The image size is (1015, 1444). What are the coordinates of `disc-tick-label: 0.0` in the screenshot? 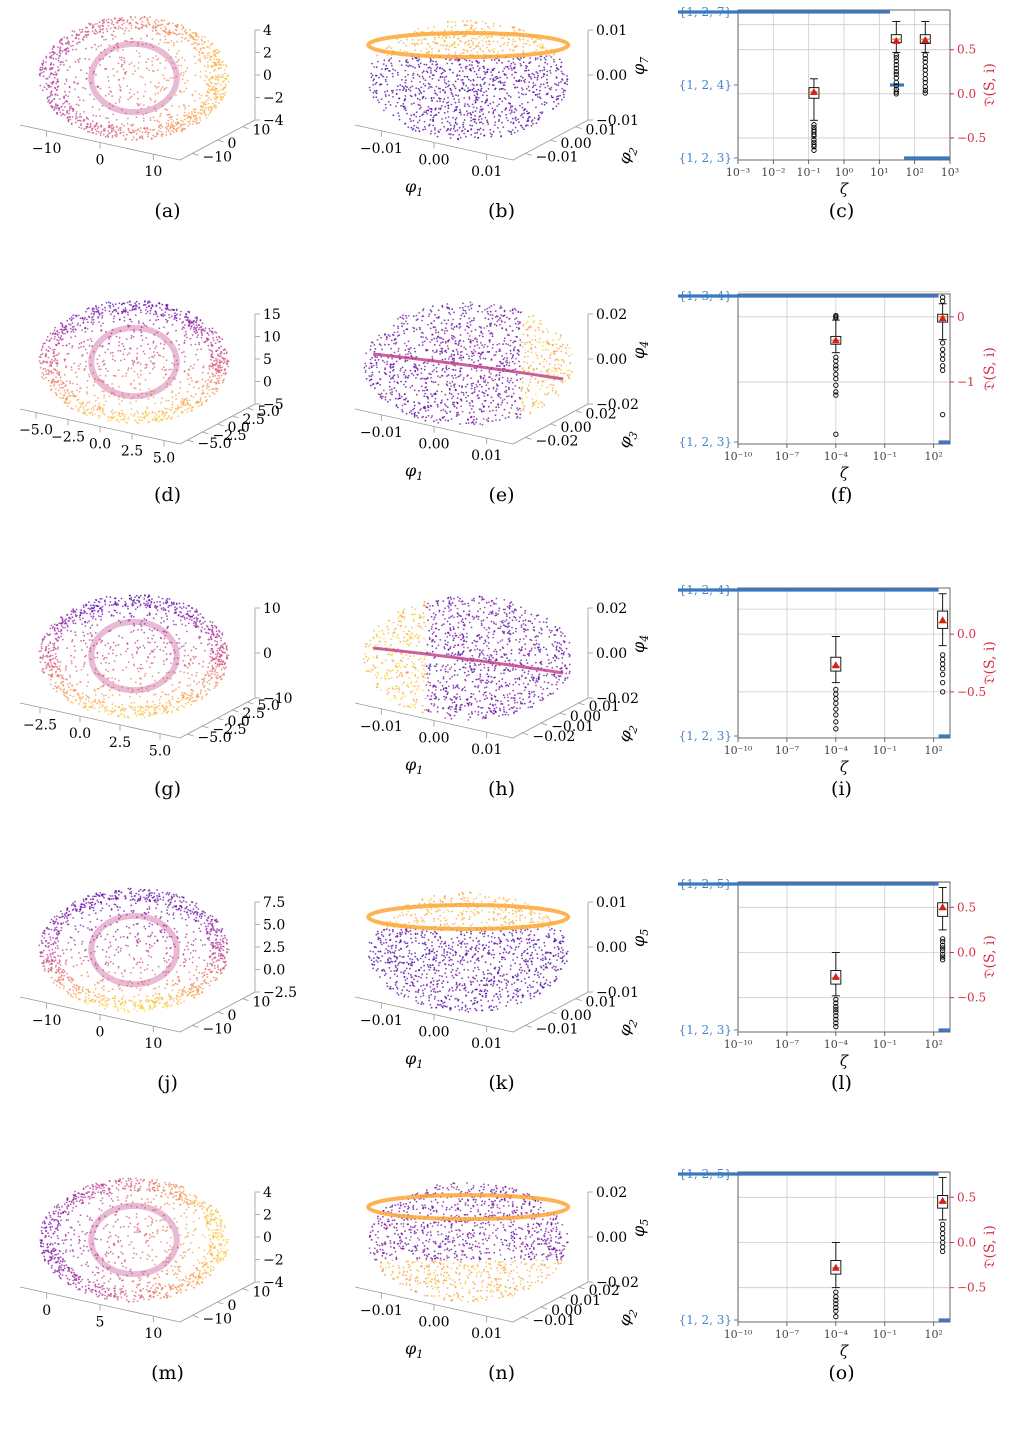 It's located at (966, 952).